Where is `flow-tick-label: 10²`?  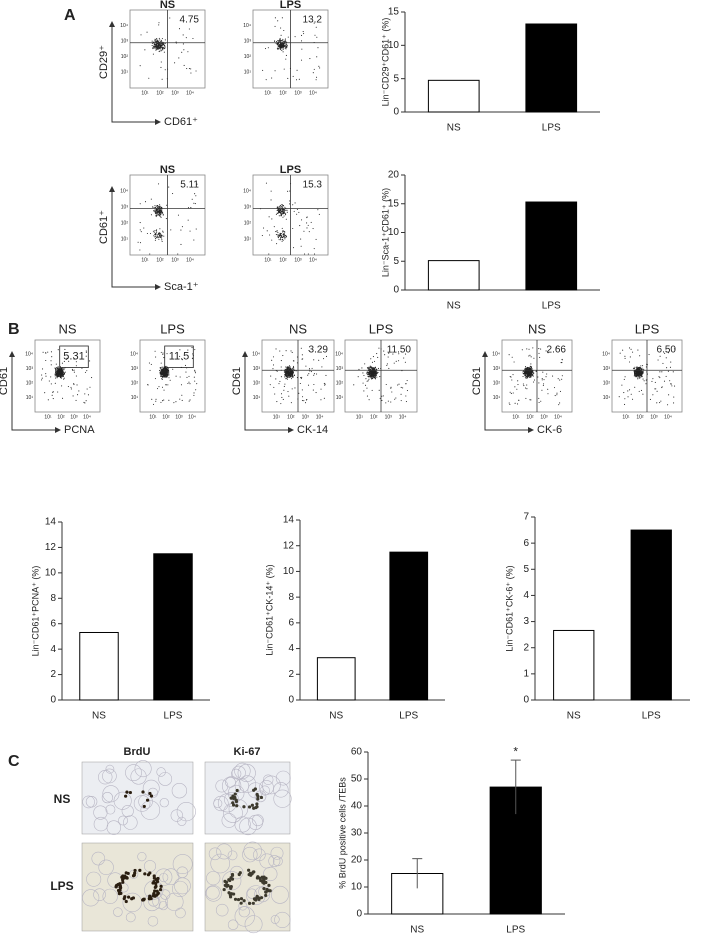 flow-tick-label: 10² is located at coordinates (530, 417).